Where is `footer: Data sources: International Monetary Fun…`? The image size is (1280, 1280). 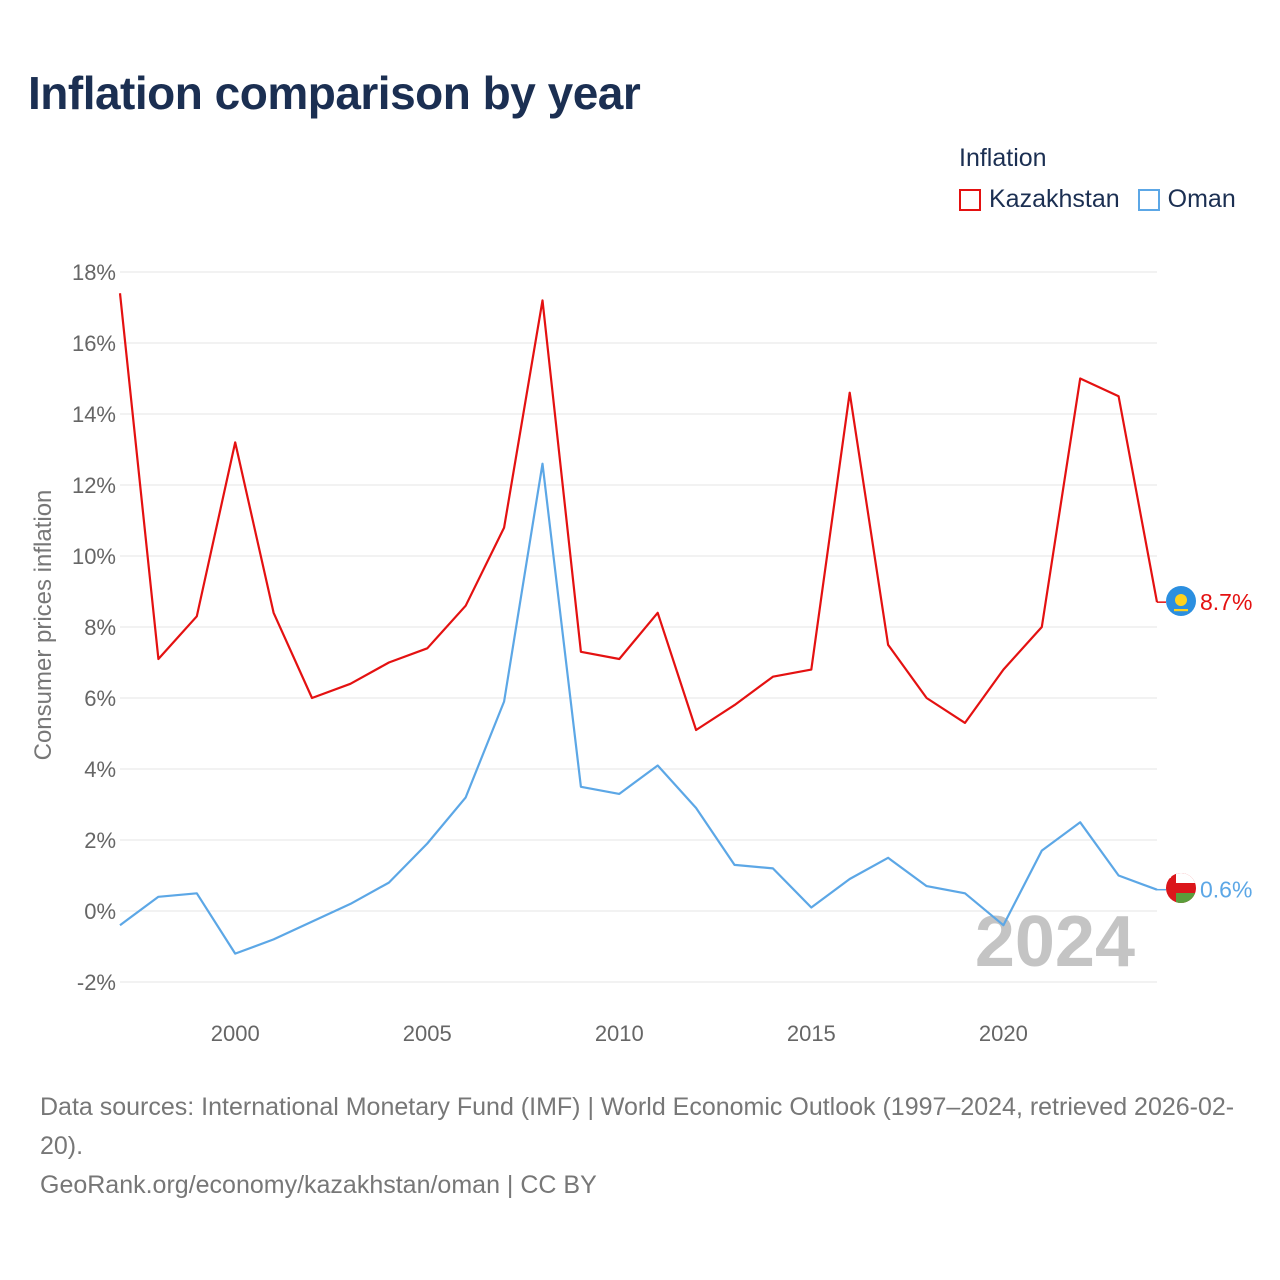 footer: Data sources: International Monetary Fun… is located at coordinates (645, 1146).